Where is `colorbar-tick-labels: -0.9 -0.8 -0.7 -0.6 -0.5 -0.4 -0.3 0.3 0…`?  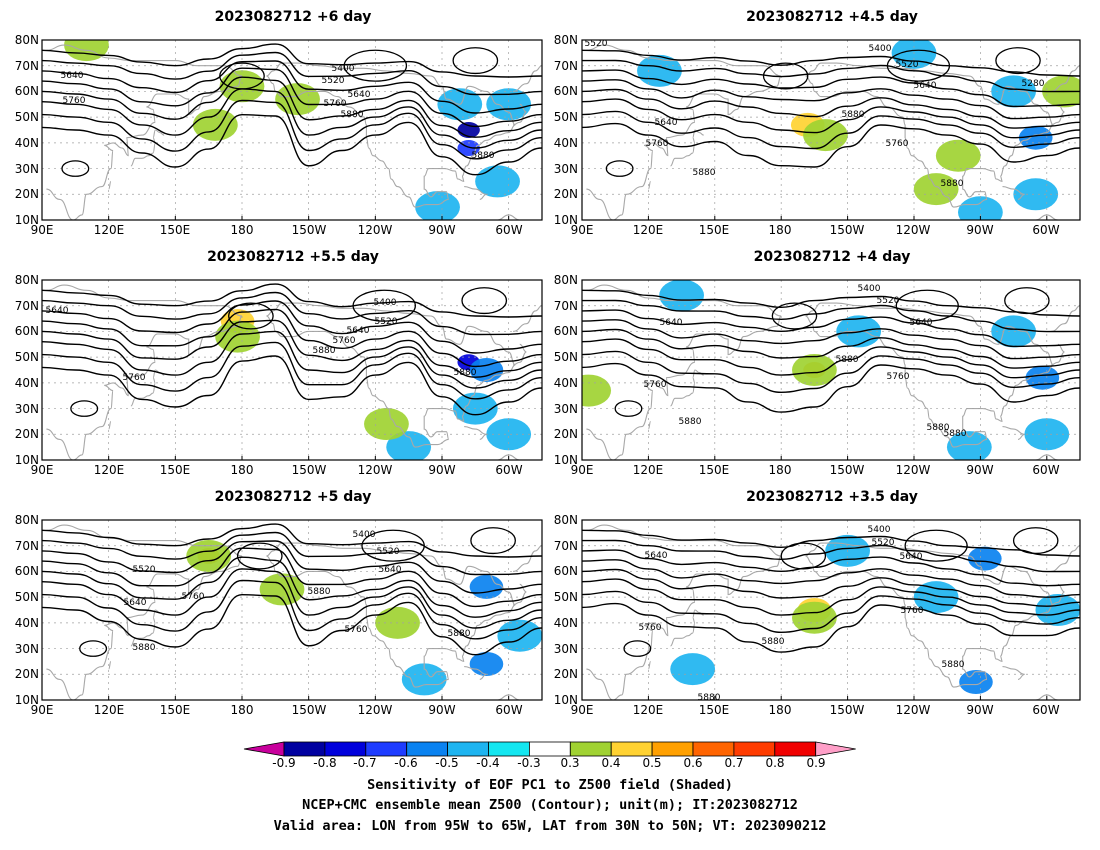 colorbar-tick-labels: -0.9 -0.8 -0.7 -0.6 -0.5 -0.4 -0.3 0.3 0… is located at coordinates (548, 763).